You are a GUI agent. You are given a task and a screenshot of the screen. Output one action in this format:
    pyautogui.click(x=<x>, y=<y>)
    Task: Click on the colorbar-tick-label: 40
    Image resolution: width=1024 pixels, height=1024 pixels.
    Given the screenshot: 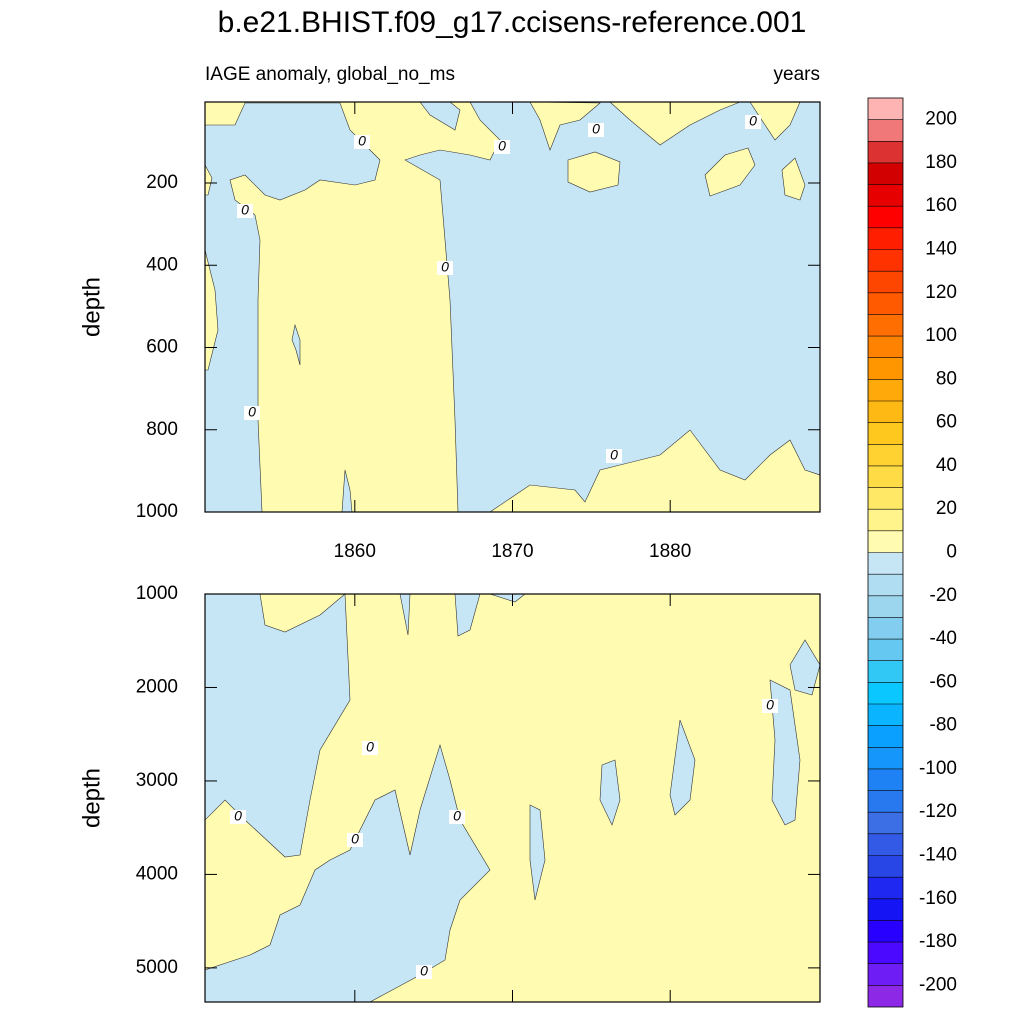 What is the action you would take?
    pyautogui.click(x=946, y=465)
    